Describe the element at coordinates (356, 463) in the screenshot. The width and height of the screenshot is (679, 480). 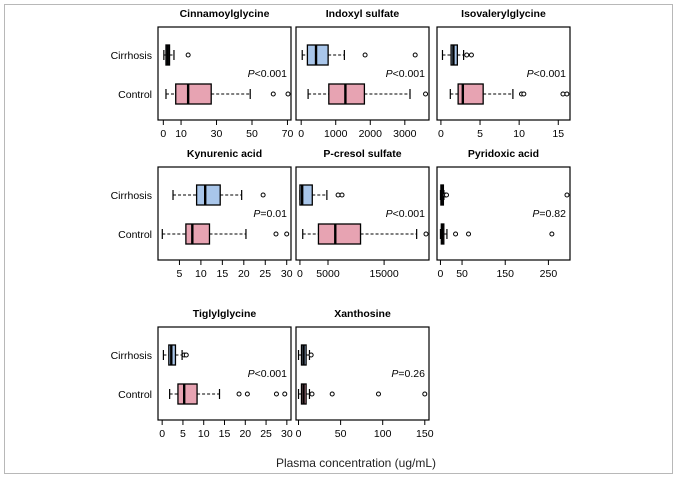
I see `x-axis-title: Plasma concentration (ug/mL)` at that location.